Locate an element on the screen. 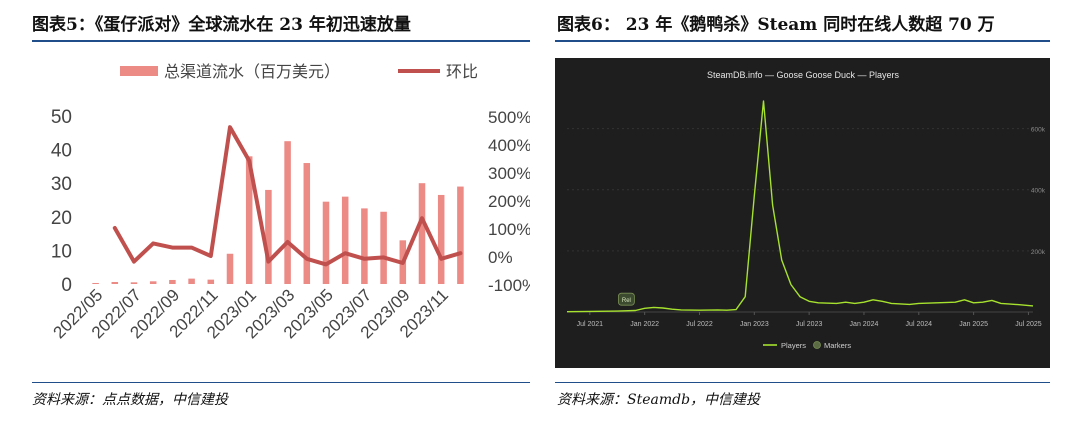 This screenshot has width=1080, height=424. x-axis-tick-label: Jul 2023 is located at coordinates (809, 324).